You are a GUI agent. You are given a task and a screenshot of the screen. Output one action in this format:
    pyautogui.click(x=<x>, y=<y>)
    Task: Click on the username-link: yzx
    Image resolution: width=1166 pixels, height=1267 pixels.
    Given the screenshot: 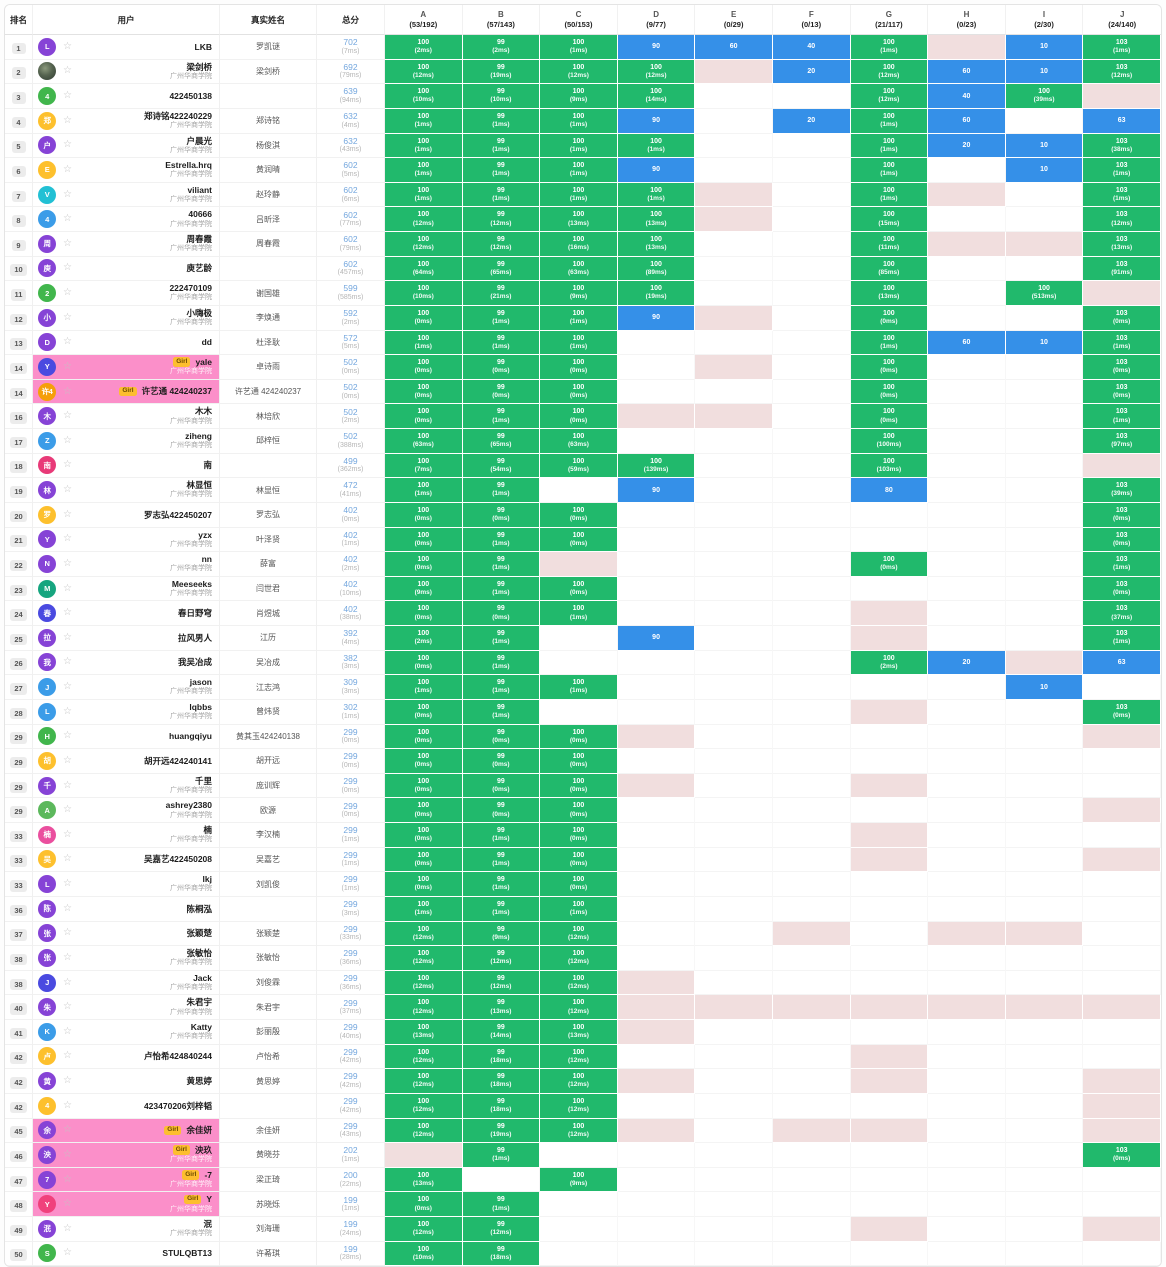 What is the action you would take?
    pyautogui.click(x=205, y=534)
    